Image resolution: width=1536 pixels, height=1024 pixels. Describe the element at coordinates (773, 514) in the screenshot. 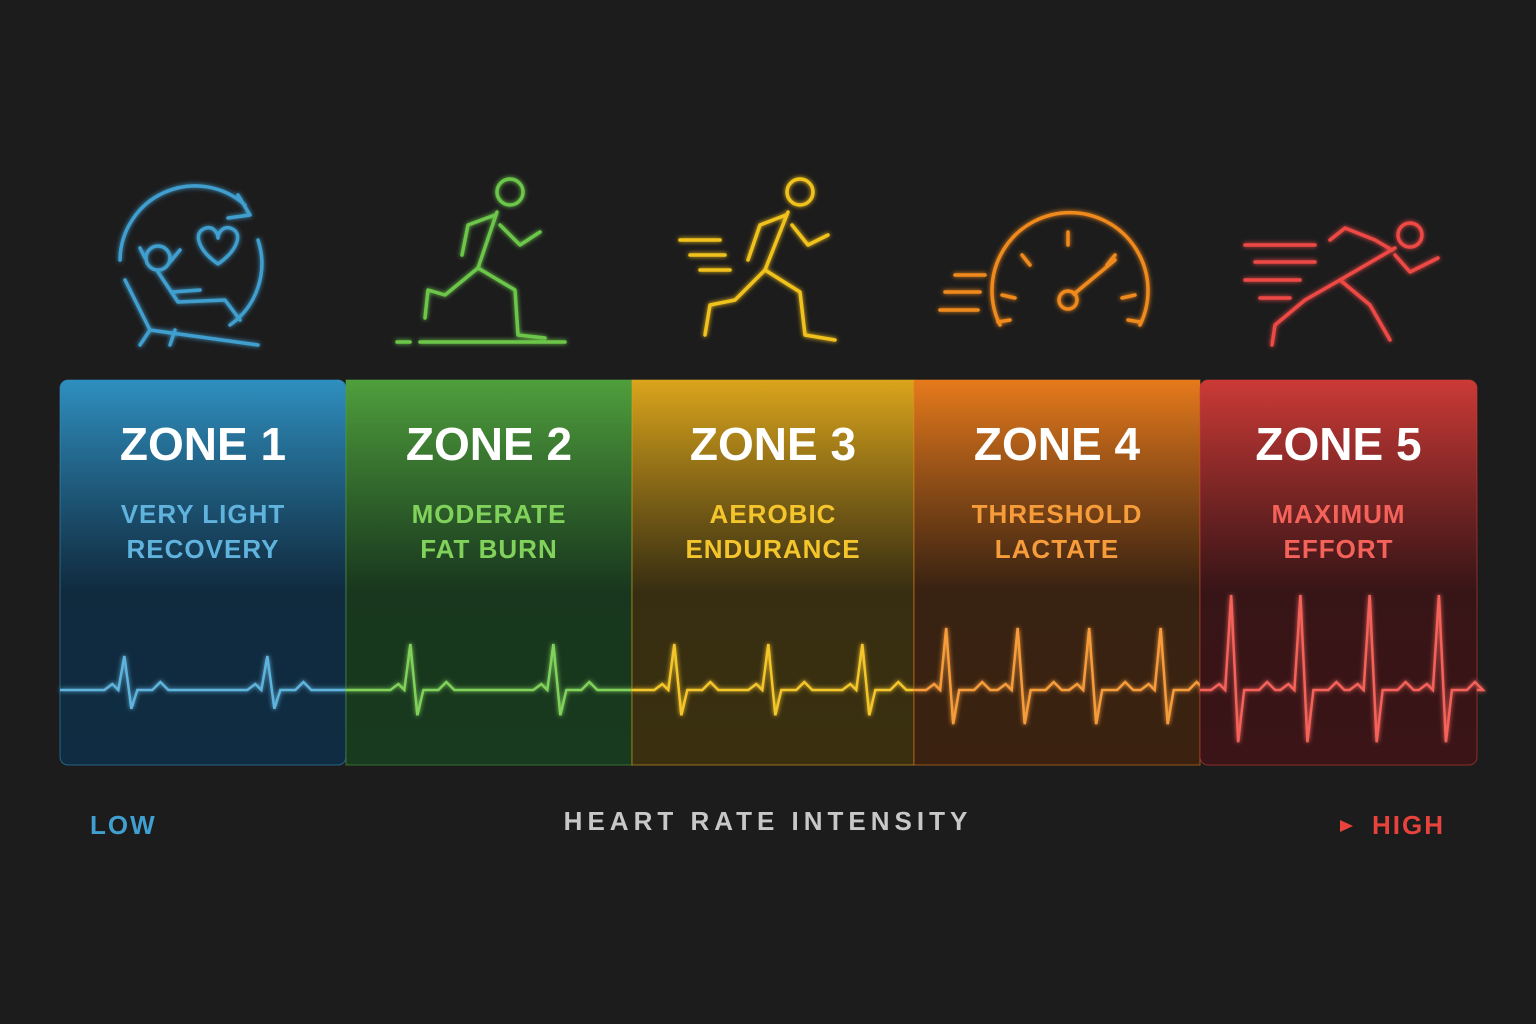

I see `zone-description: AEROBIC` at that location.